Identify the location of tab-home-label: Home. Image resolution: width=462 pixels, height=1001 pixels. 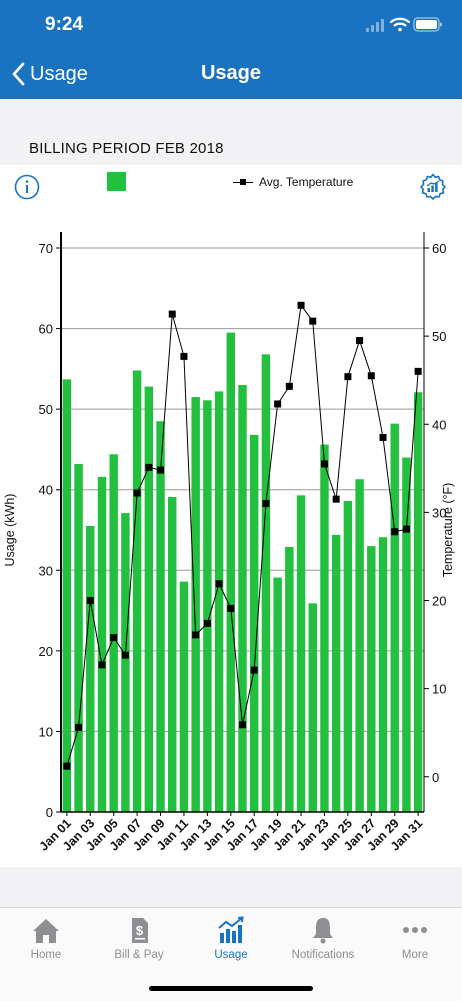
(46, 955).